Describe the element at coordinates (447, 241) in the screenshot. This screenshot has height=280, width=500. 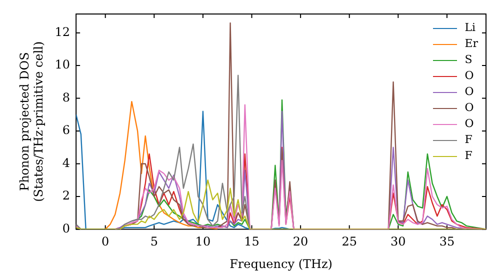
I see `x-tick-label: 35` at that location.